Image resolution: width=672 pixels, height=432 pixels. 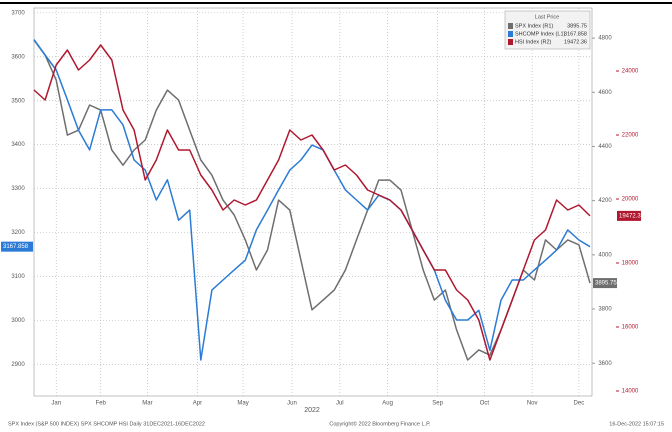 What do you see at coordinates (605, 364) in the screenshot?
I see `y2-tick-label: 3600` at bounding box center [605, 364].